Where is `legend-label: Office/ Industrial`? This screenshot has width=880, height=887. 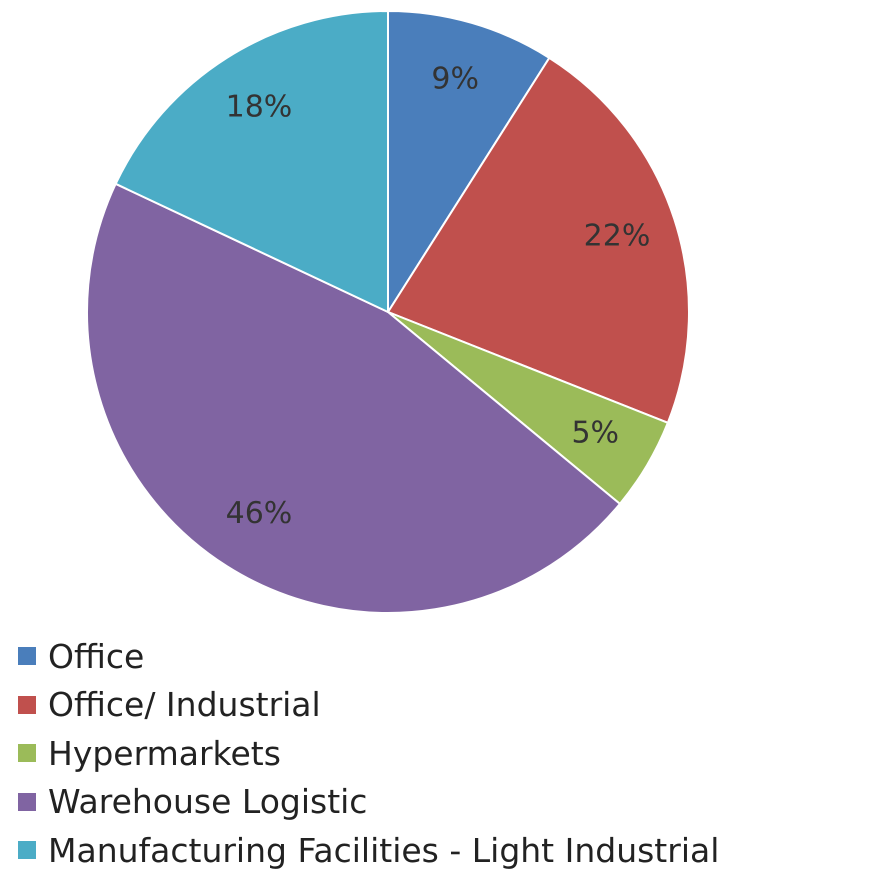 legend-label: Office/ Industrial is located at coordinates (184, 704).